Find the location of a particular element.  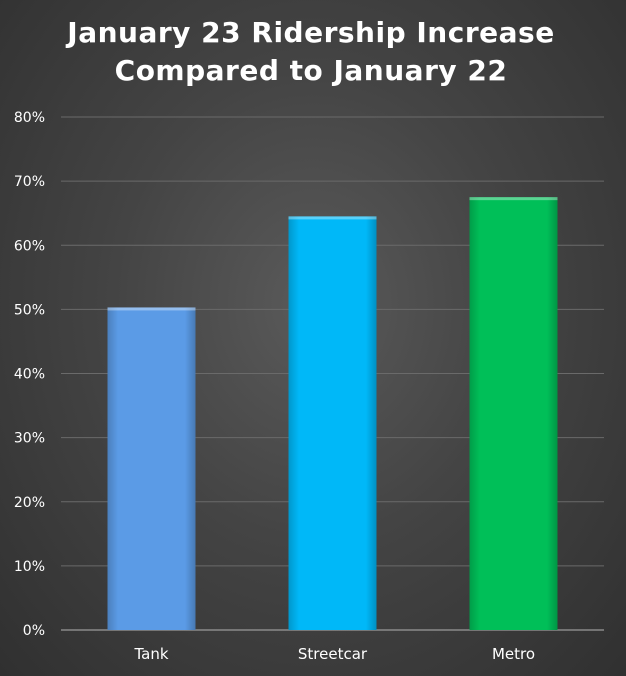

y-tick-label: 80% is located at coordinates (29, 118).